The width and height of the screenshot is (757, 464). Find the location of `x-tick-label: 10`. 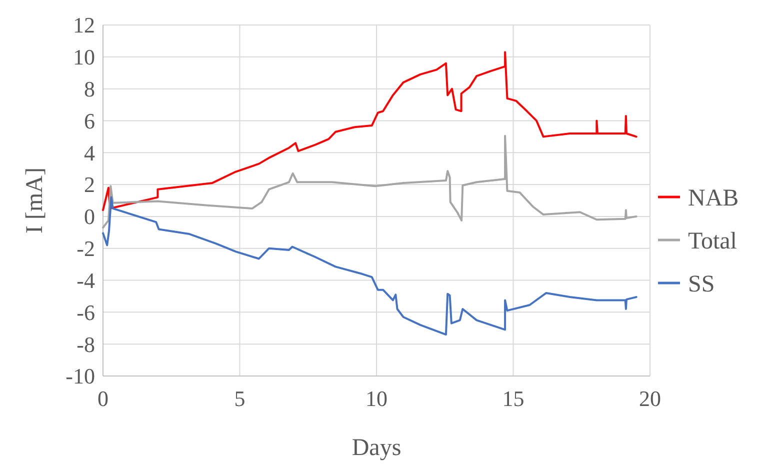

x-tick-label: 10 is located at coordinates (377, 398).